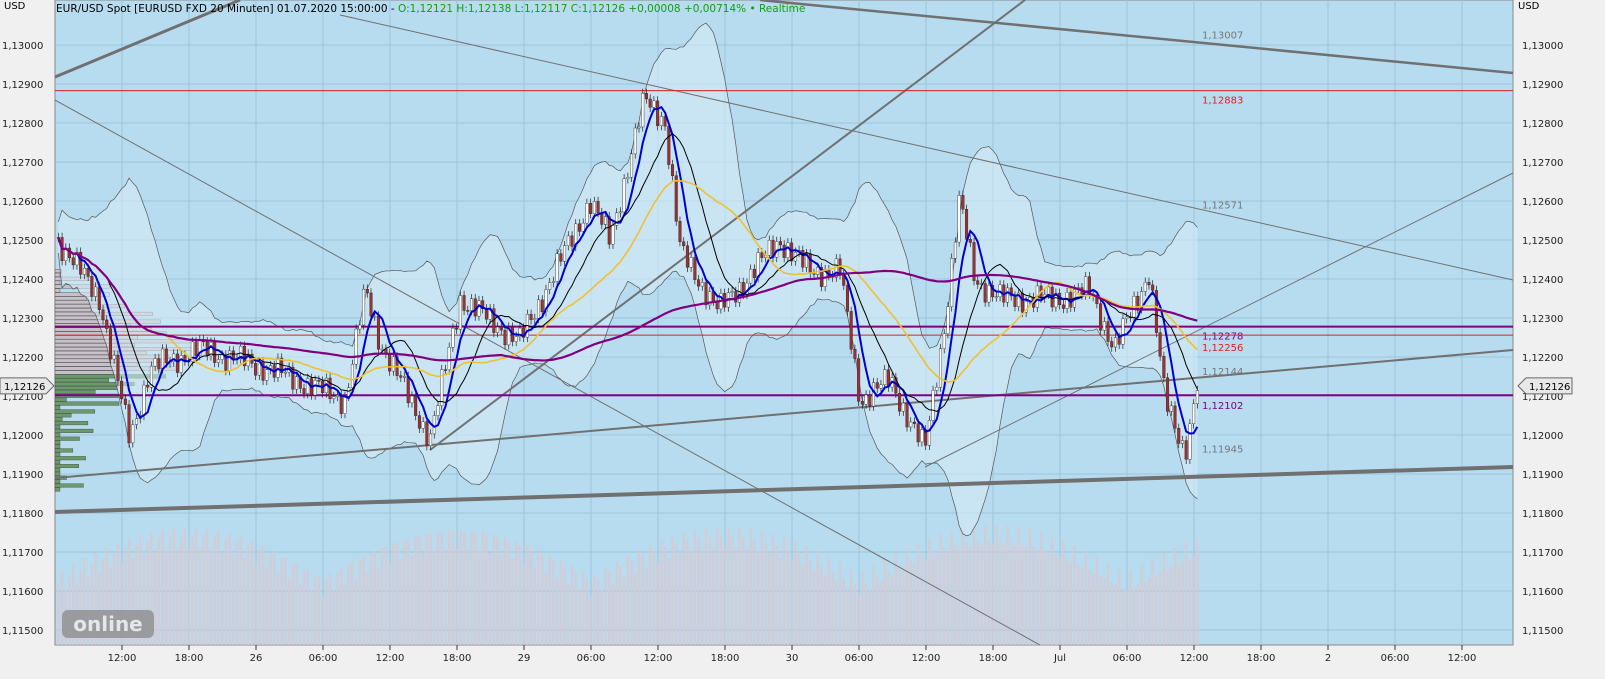 Image resolution: width=1605 pixels, height=679 pixels. What do you see at coordinates (1542, 124) in the screenshot?
I see `y-tick-right: 1,12800` at bounding box center [1542, 124].